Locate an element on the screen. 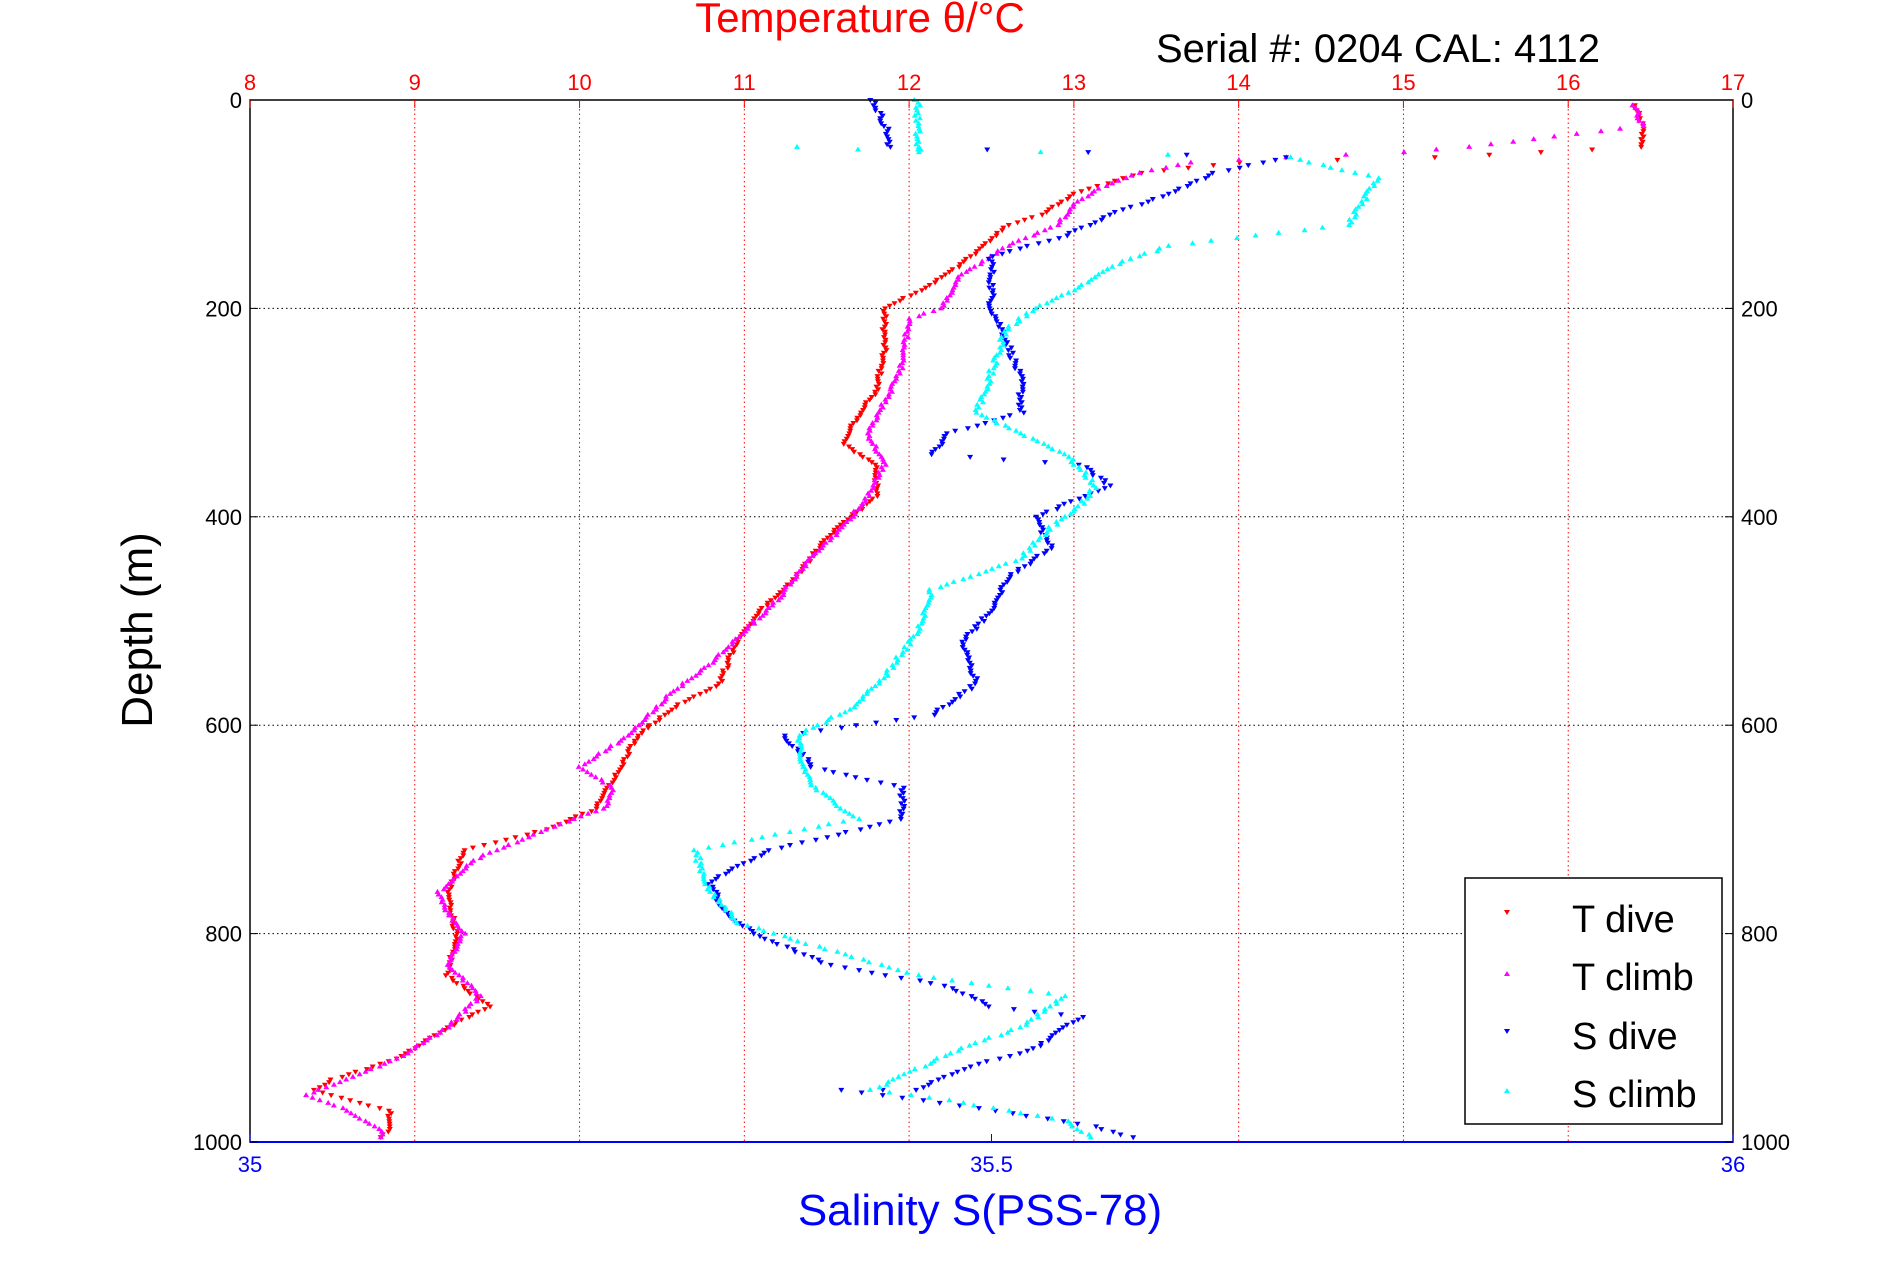 This screenshot has width=1891, height=1262. temp-tick-label: 12 is located at coordinates (909, 82).